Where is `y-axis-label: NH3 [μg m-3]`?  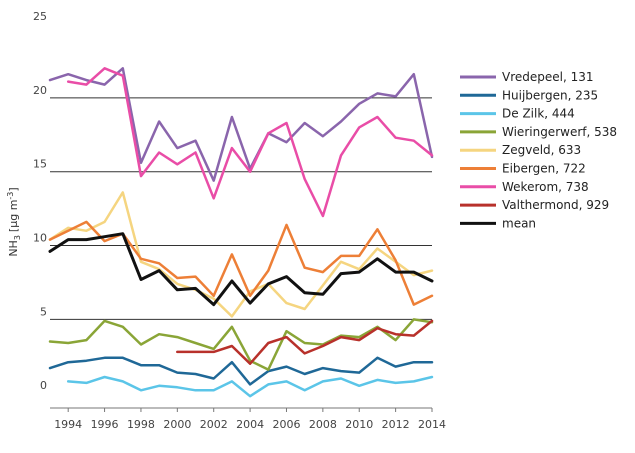 y-axis-label: NH3 [μg m-3] is located at coordinates (14, 221).